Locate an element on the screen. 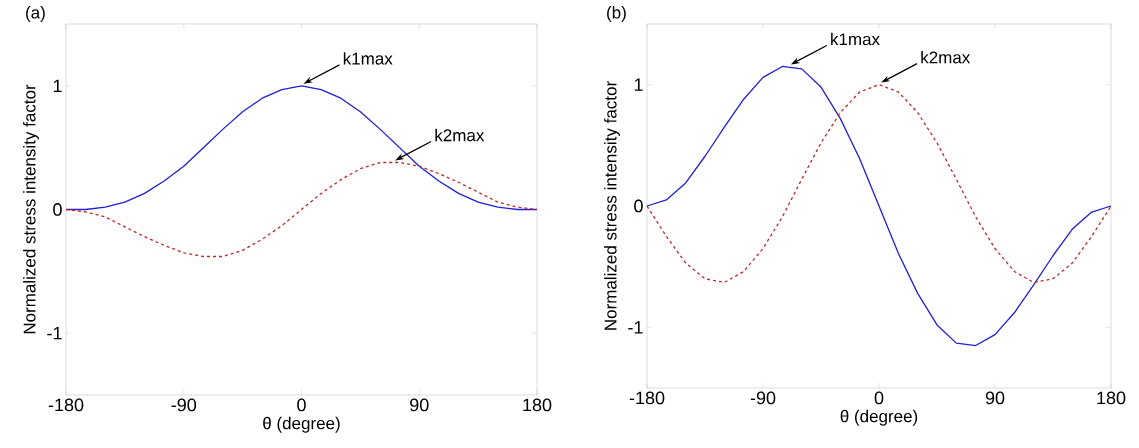 Image resolution: width=1139 pixels, height=448 pixels. chart-title: (b) is located at coordinates (616, 14).